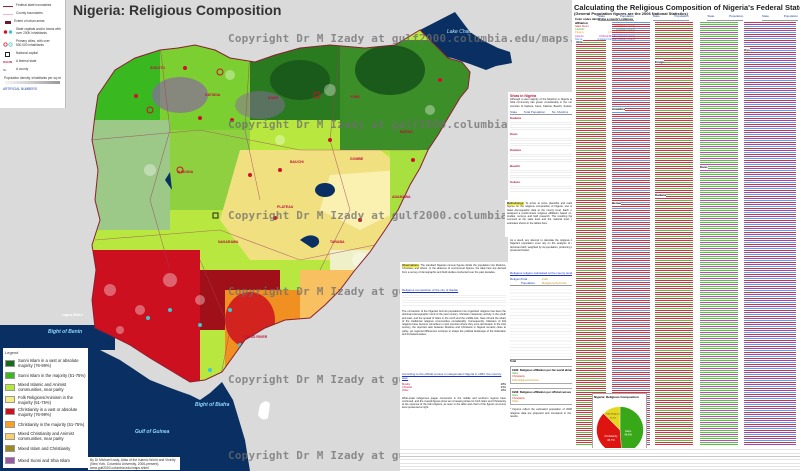 The width and height of the screenshot is (800, 471). Describe the element at coordinates (582, 26) in the screenshot. I see `ck-left: Islam Sunni` at that location.